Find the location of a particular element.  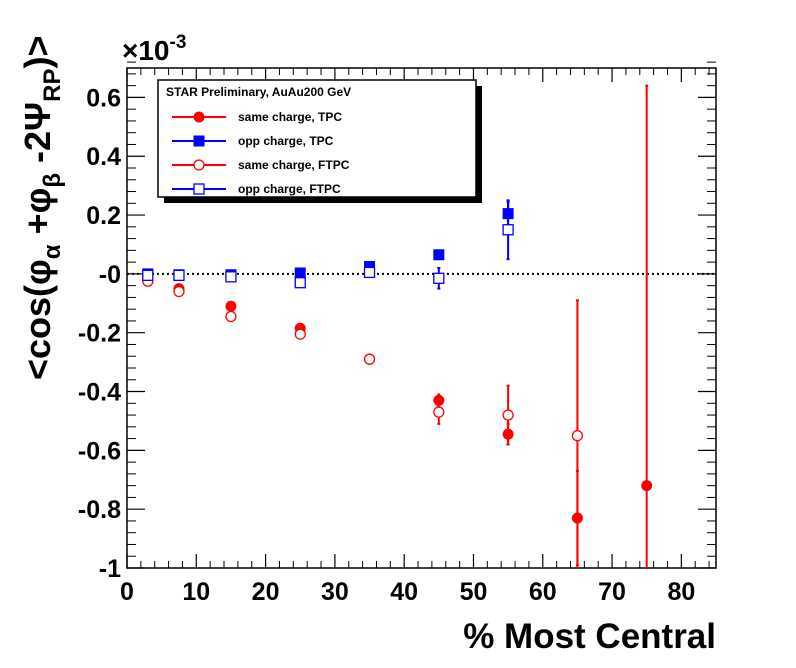

x-tick-label: 50 is located at coordinates (474, 592).